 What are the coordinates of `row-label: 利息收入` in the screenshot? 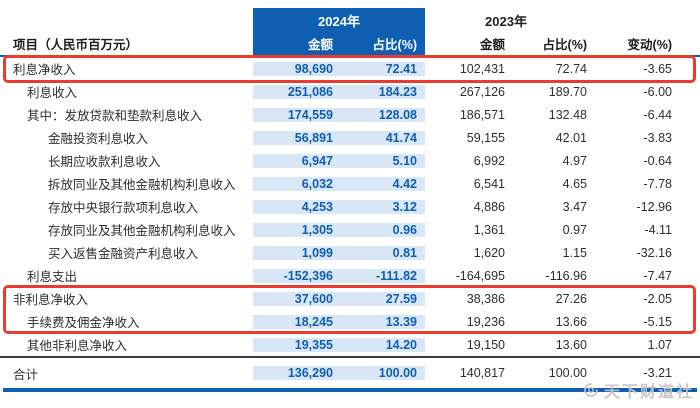 It's located at (52, 93).